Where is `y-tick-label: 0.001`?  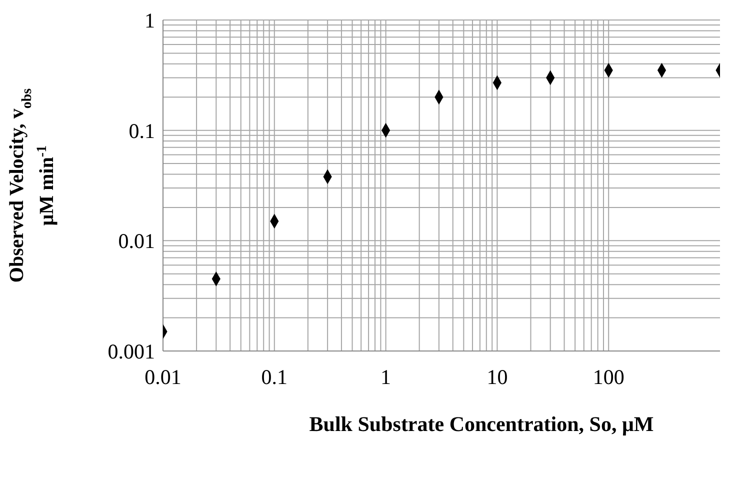
y-tick-label: 0.001 is located at coordinates (131, 351).